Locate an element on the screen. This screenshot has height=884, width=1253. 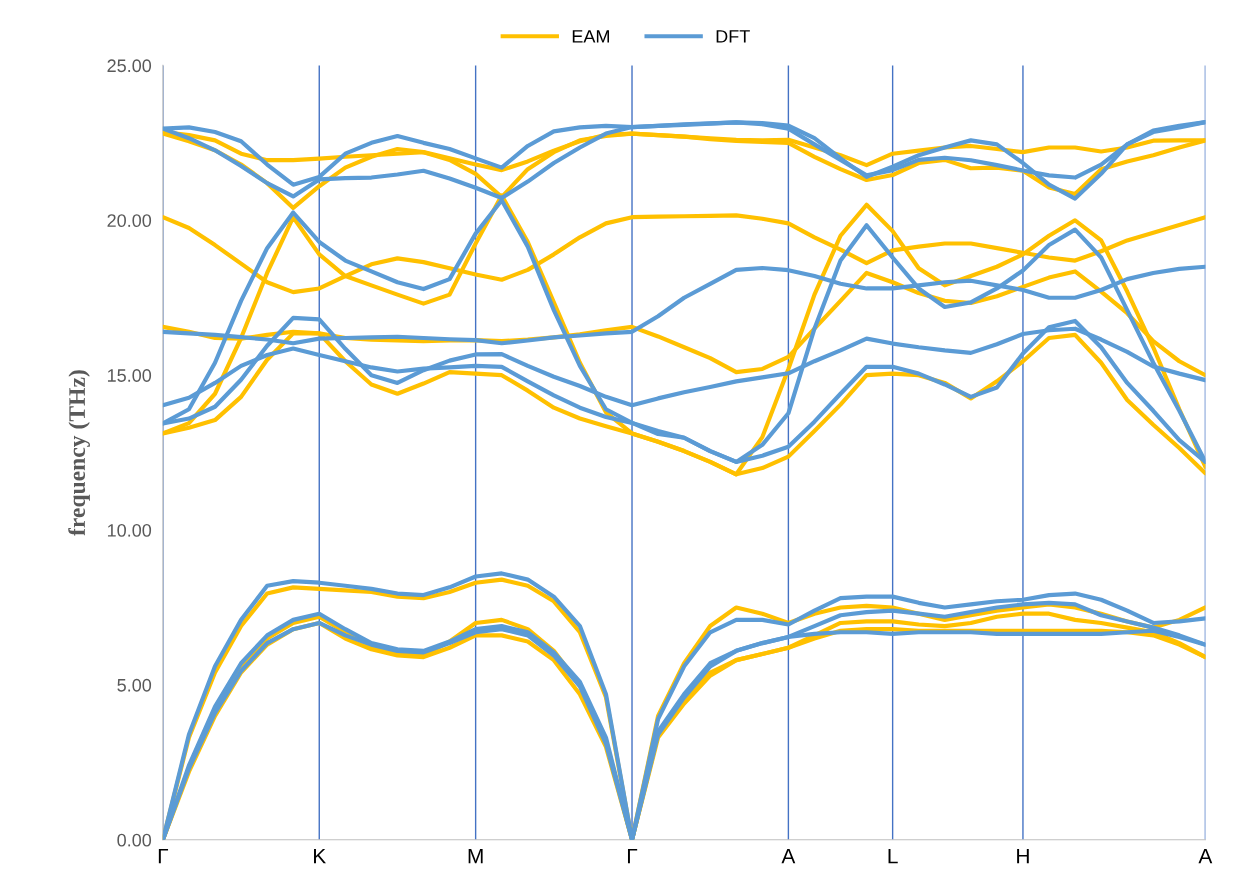
y-tick-label: 15.00 is located at coordinates (129, 375).